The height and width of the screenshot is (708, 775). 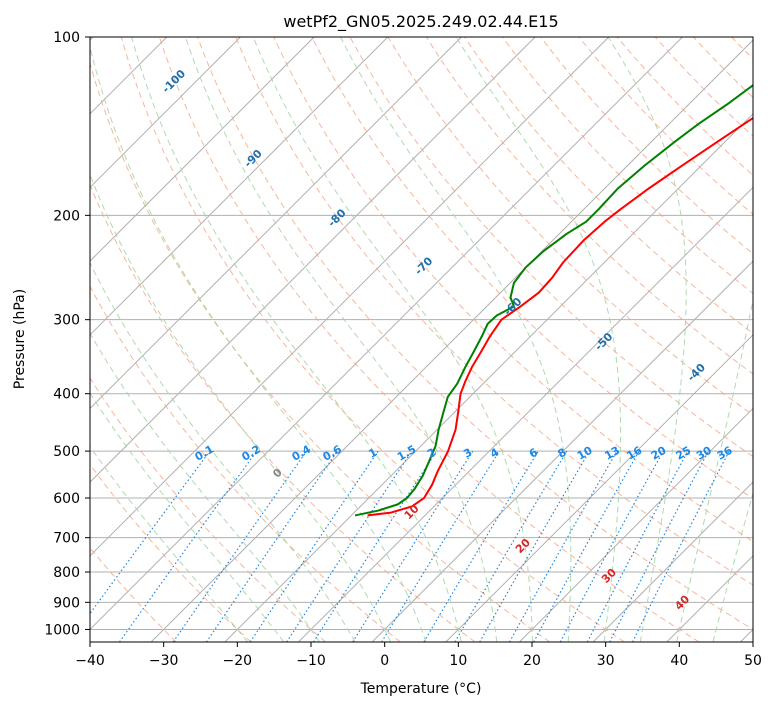 I want to click on x-tick-label: 30, so click(x=606, y=661).